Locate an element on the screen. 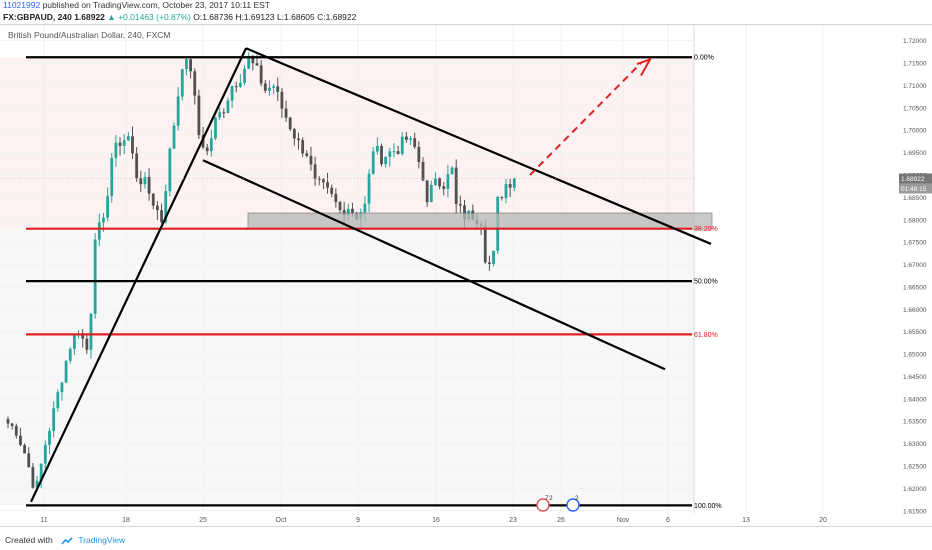 The height and width of the screenshot is (550, 932). y-tick-label: 1.61500 is located at coordinates (915, 511).